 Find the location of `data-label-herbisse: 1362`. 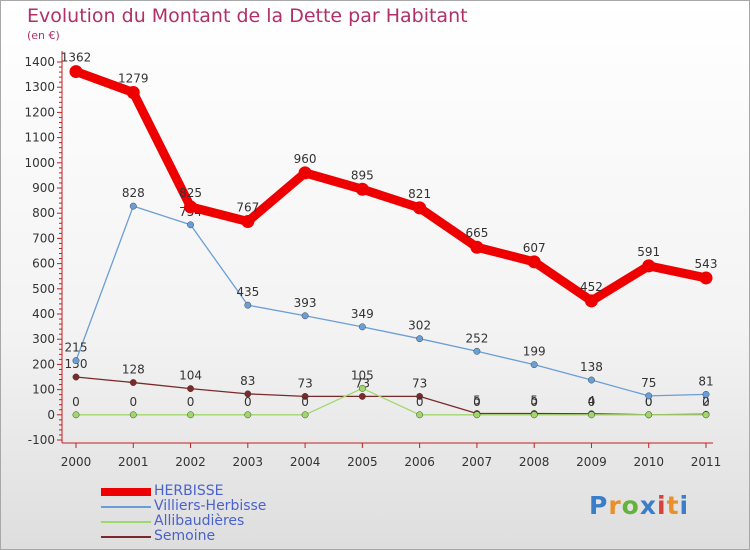

data-label-herbisse: 1362 is located at coordinates (76, 58).